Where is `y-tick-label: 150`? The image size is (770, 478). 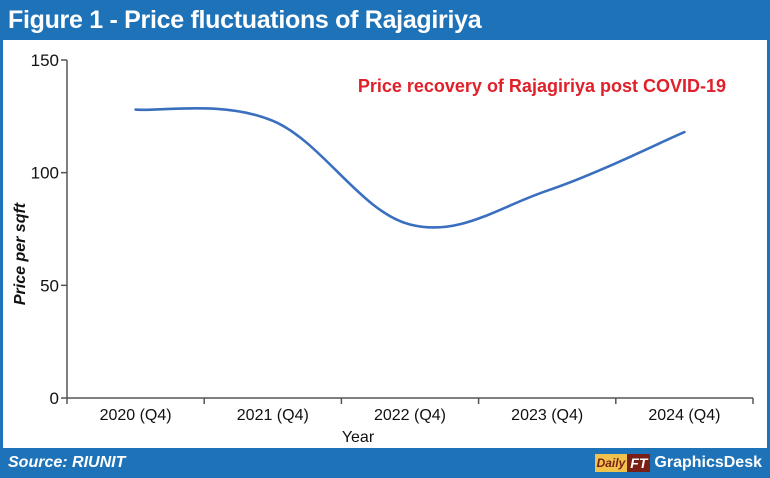 y-tick-label: 150 is located at coordinates (45, 60).